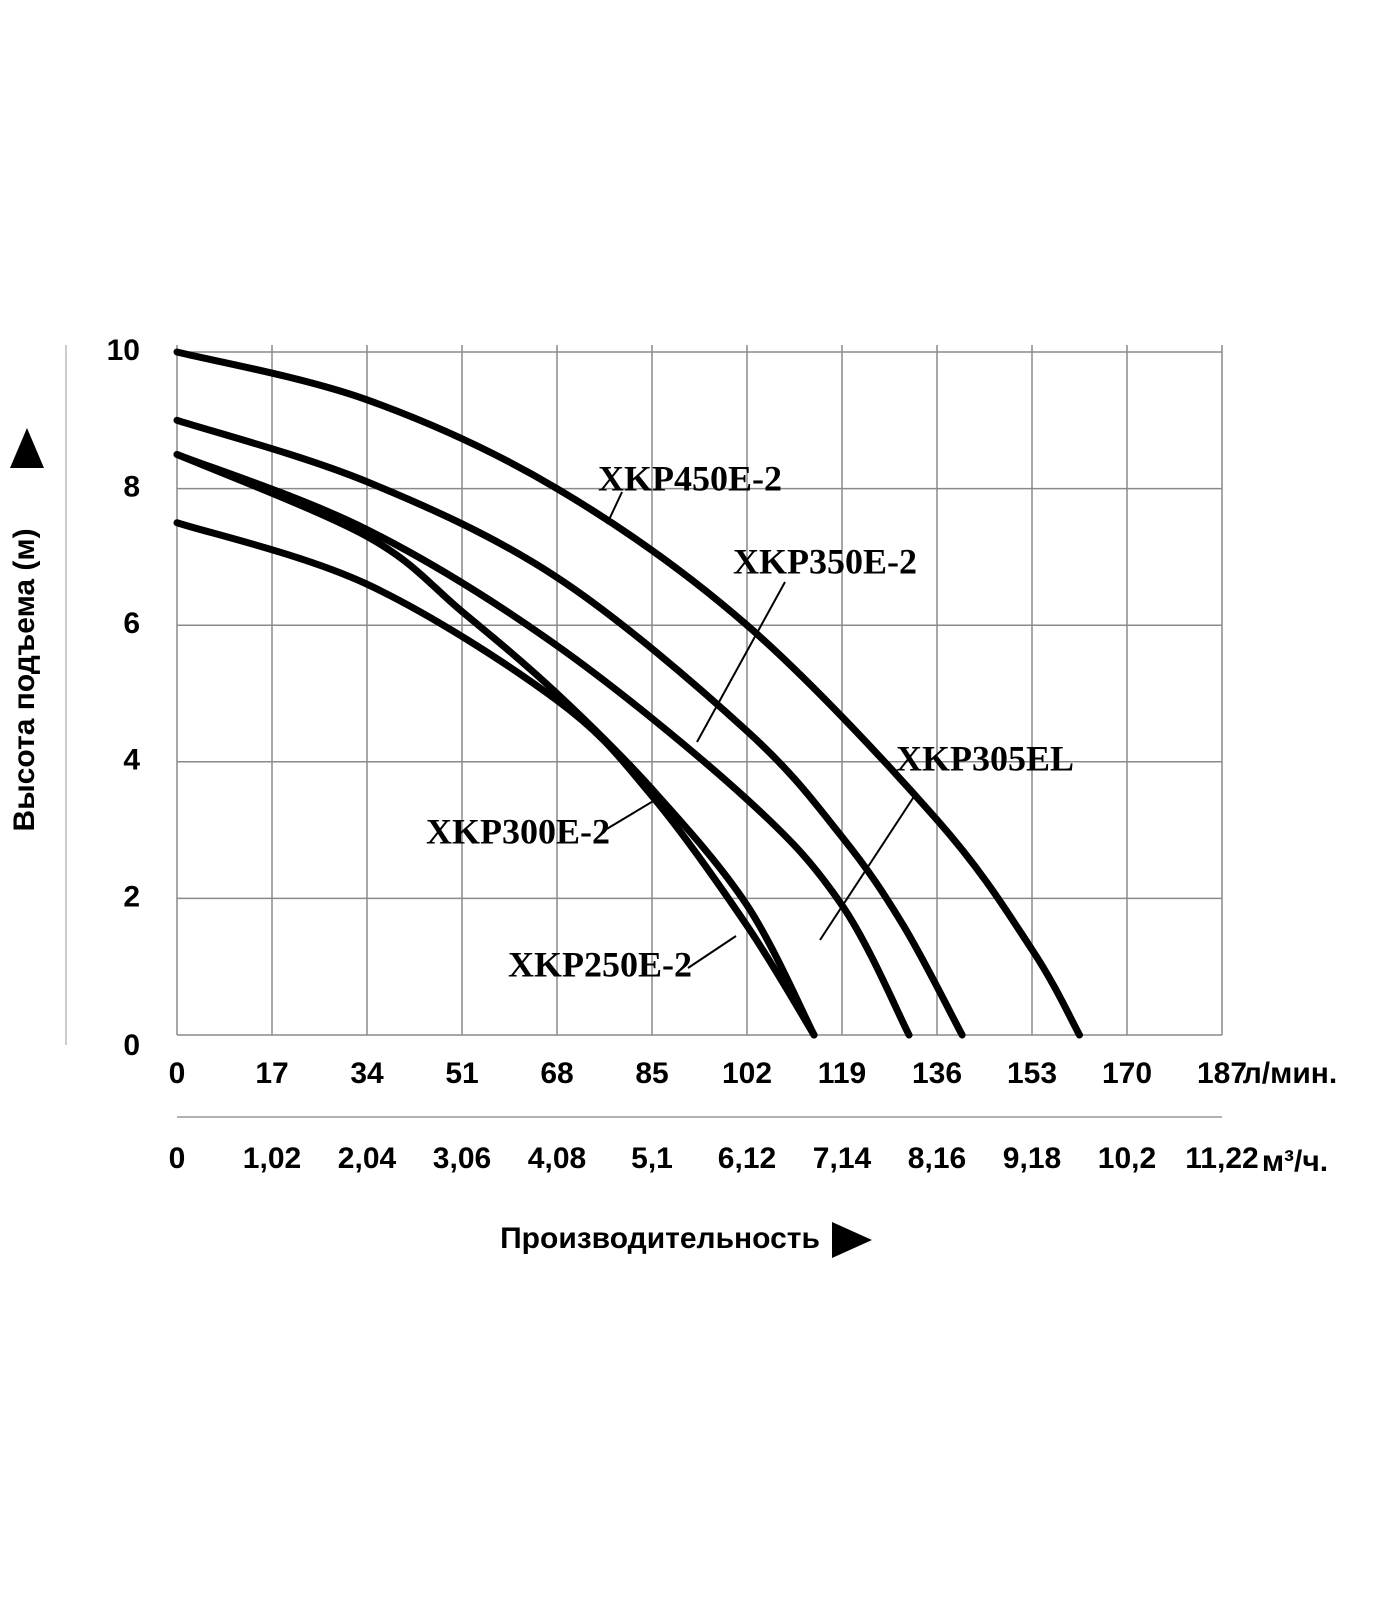 Image resolution: width=1400 pixels, height=1600 pixels. I want to click on x-tick-label: 187, so click(1222, 1073).